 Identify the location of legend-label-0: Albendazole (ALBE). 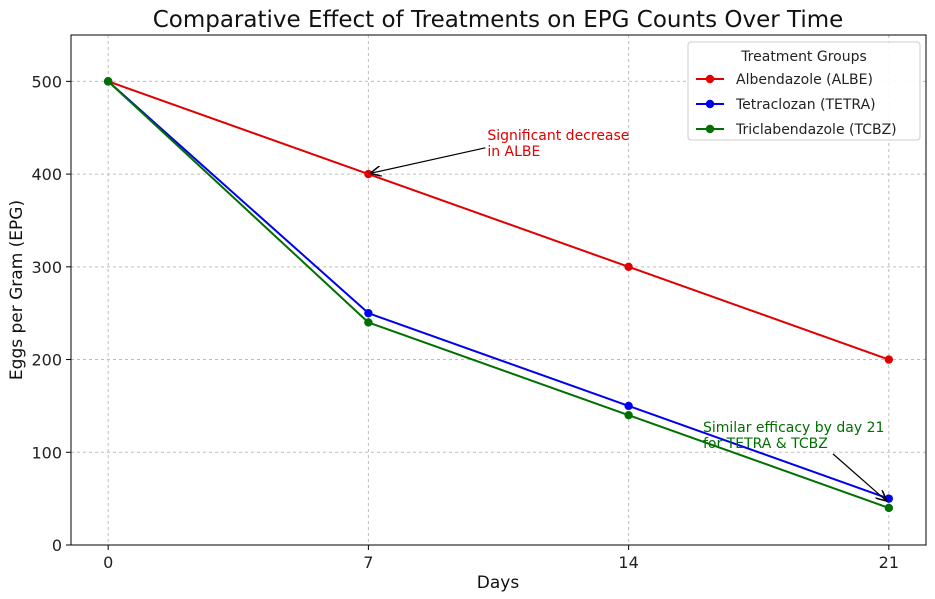
(804, 80).